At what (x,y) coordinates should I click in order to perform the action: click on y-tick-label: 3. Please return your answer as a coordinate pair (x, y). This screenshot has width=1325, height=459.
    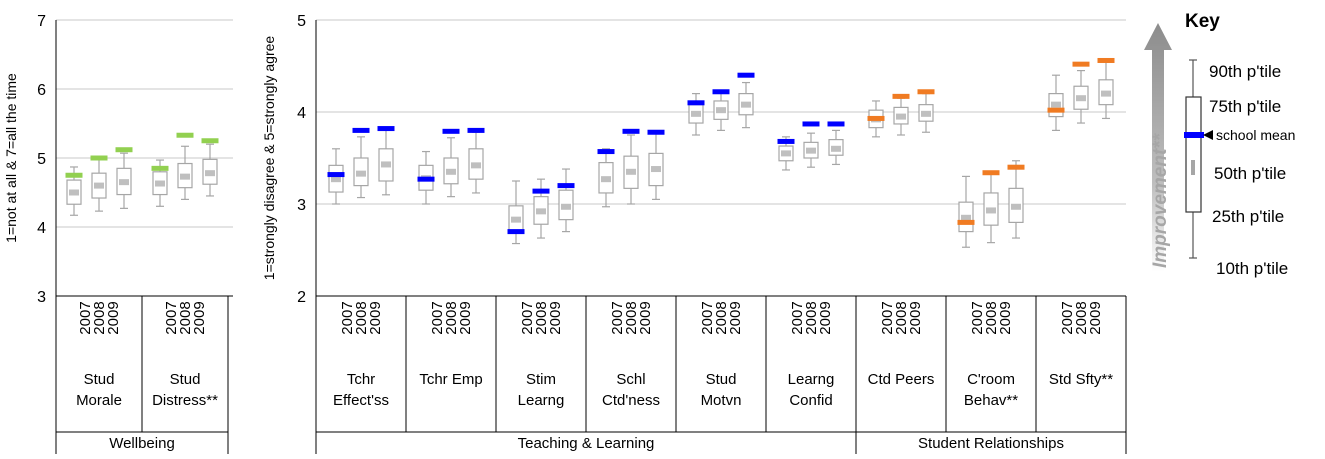
    Looking at the image, I should click on (41, 297).